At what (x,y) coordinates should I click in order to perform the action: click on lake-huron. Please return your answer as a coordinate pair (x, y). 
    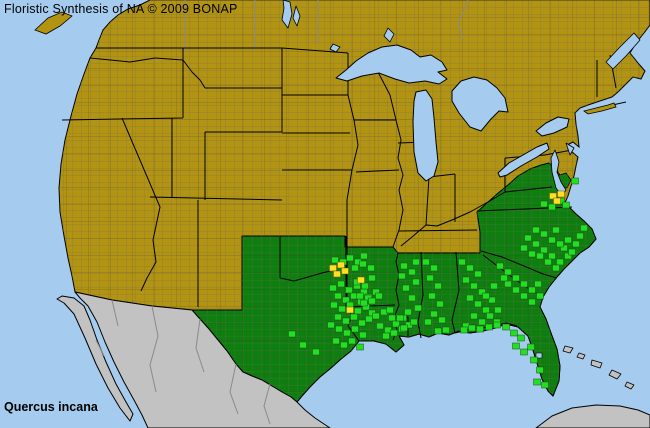
    Looking at the image, I should click on (480, 104).